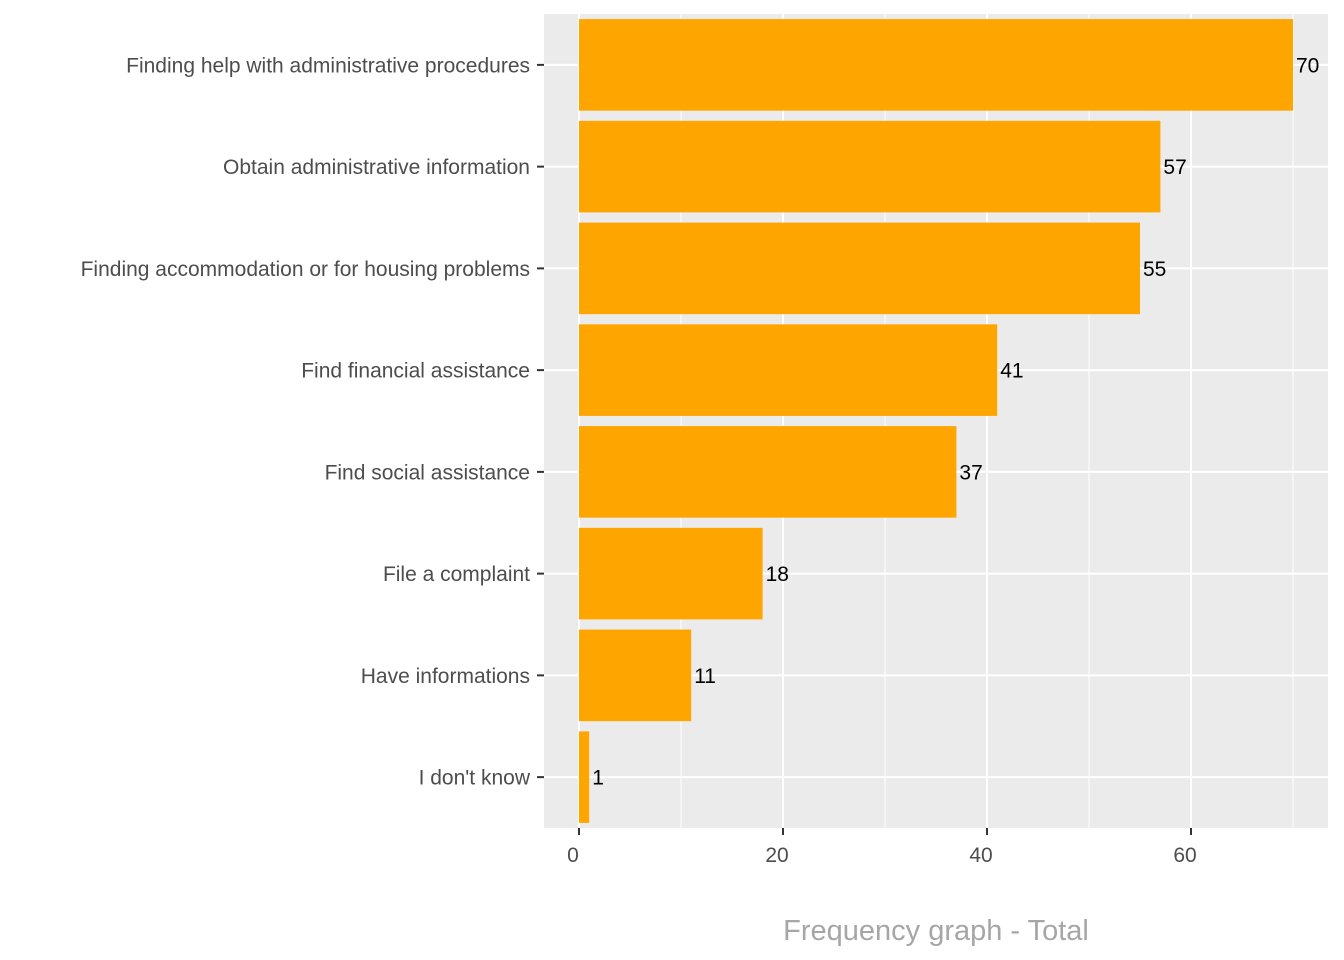  Describe the element at coordinates (980, 855) in the screenshot. I see `x-tick-label: 40` at that location.